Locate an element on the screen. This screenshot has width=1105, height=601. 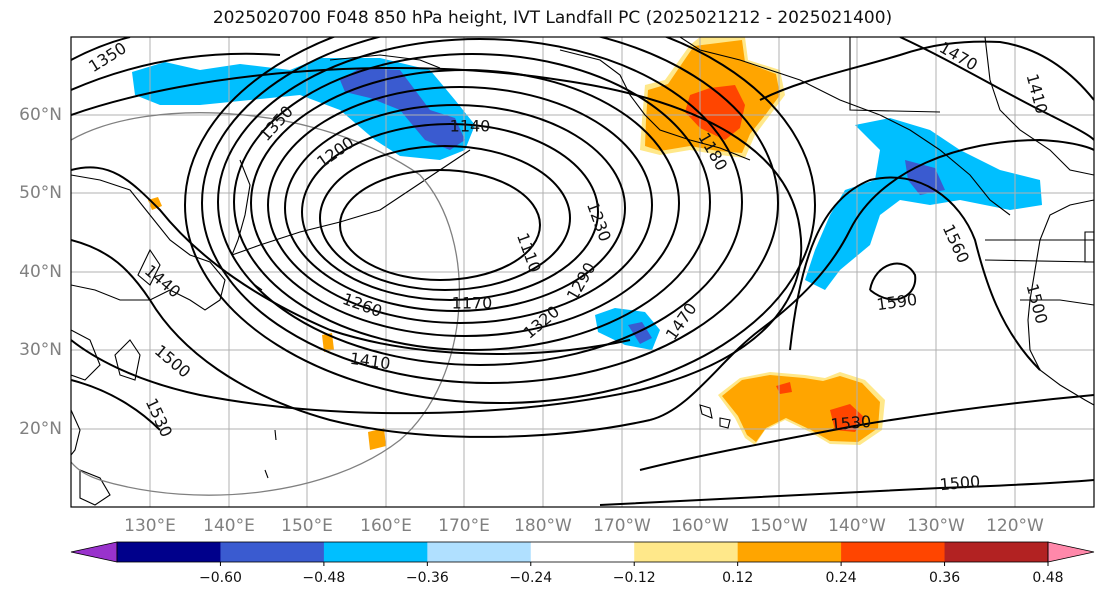
lon-label: 150°W is located at coordinates (779, 526).